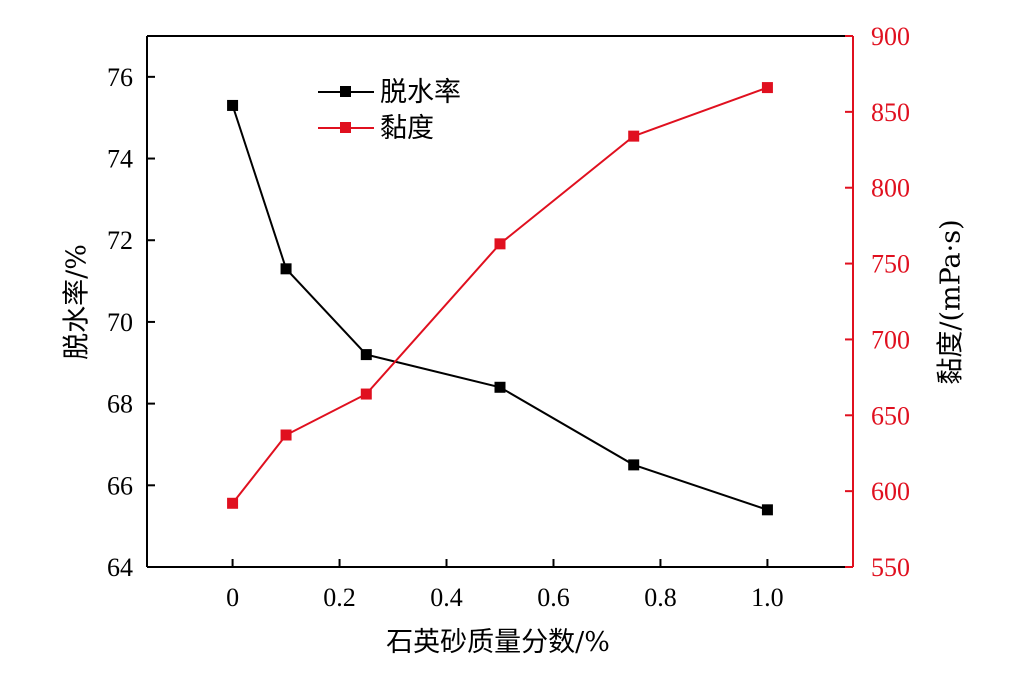  I want to click on y-right-axis-title: 黏度/(mPa·s), so click(951, 301).